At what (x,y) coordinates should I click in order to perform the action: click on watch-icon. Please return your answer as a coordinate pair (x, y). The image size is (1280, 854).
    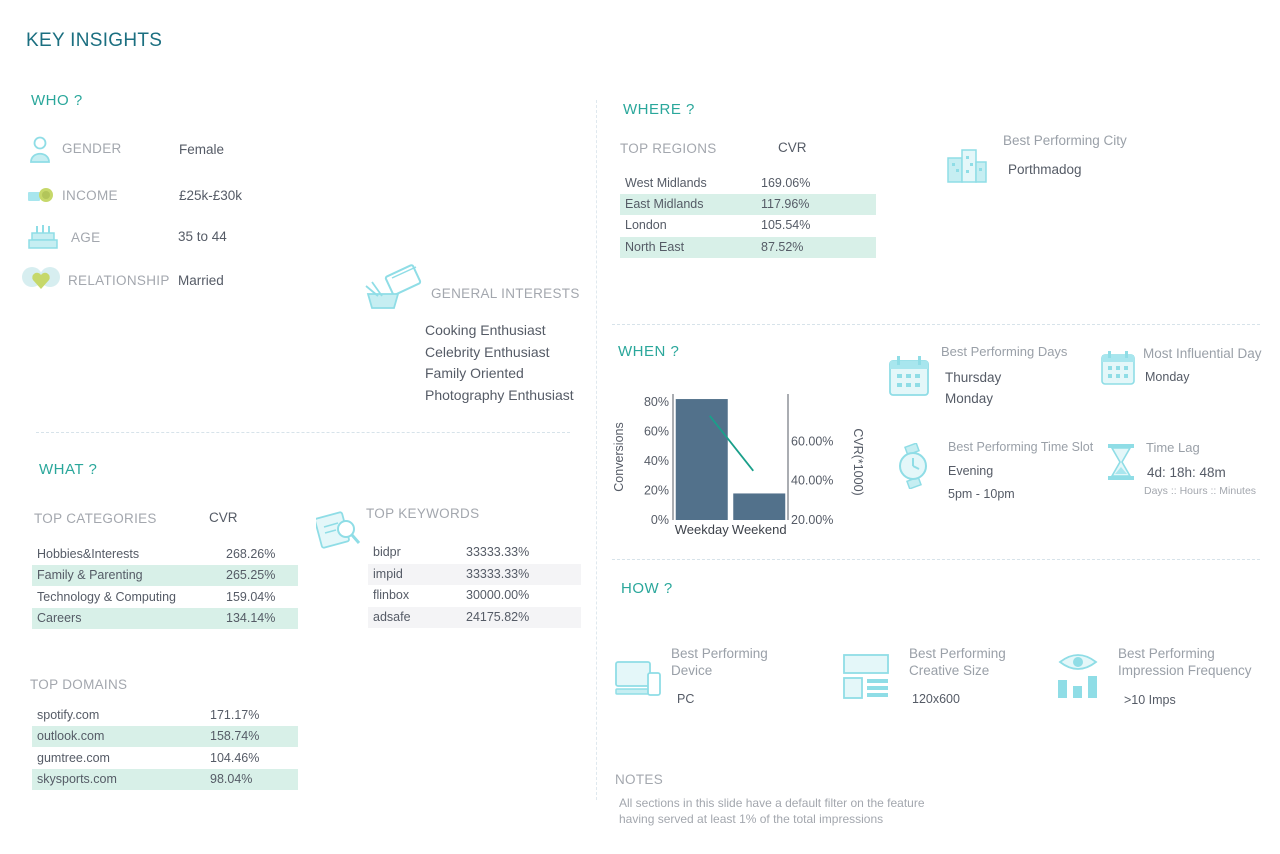
    Looking at the image, I should click on (913, 466).